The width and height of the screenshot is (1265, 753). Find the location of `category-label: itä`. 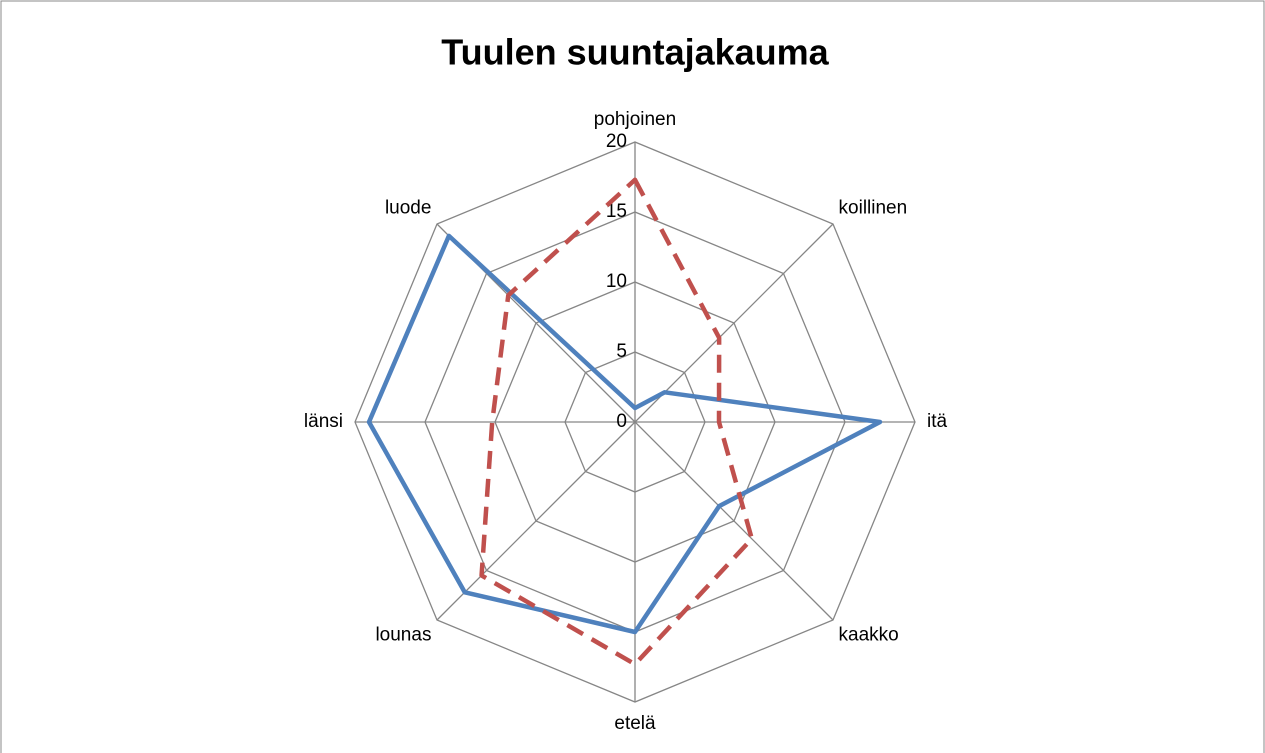

category-label: itä is located at coordinates (937, 421).